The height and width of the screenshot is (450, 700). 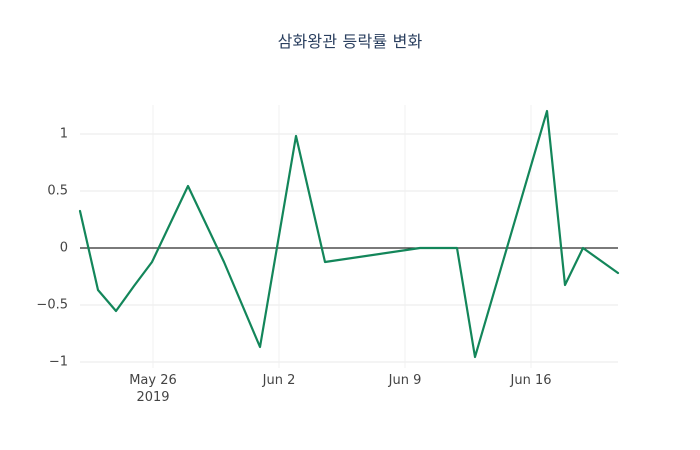 I want to click on y-tick-label: −1, so click(x=58, y=362).